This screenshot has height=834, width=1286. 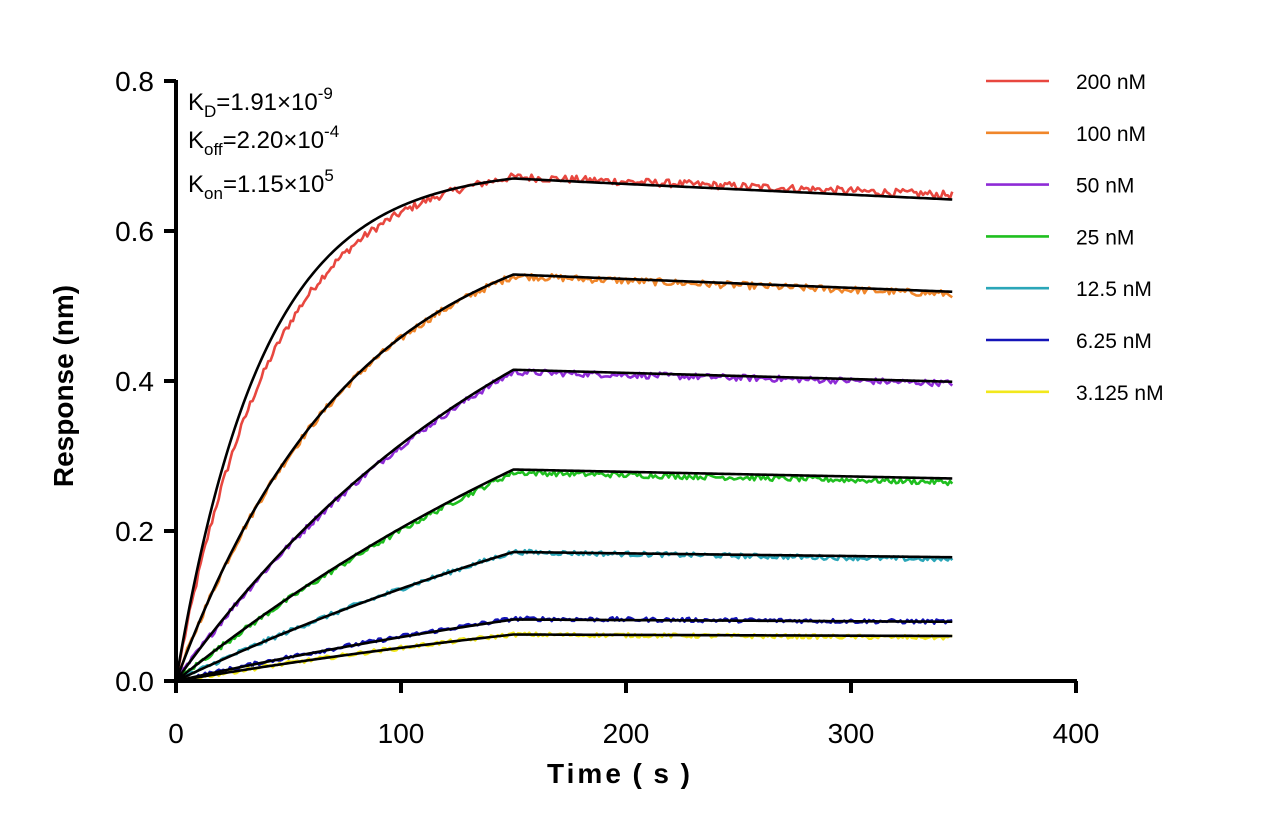 I want to click on y-tick-label: 0.4, so click(x=134, y=381).